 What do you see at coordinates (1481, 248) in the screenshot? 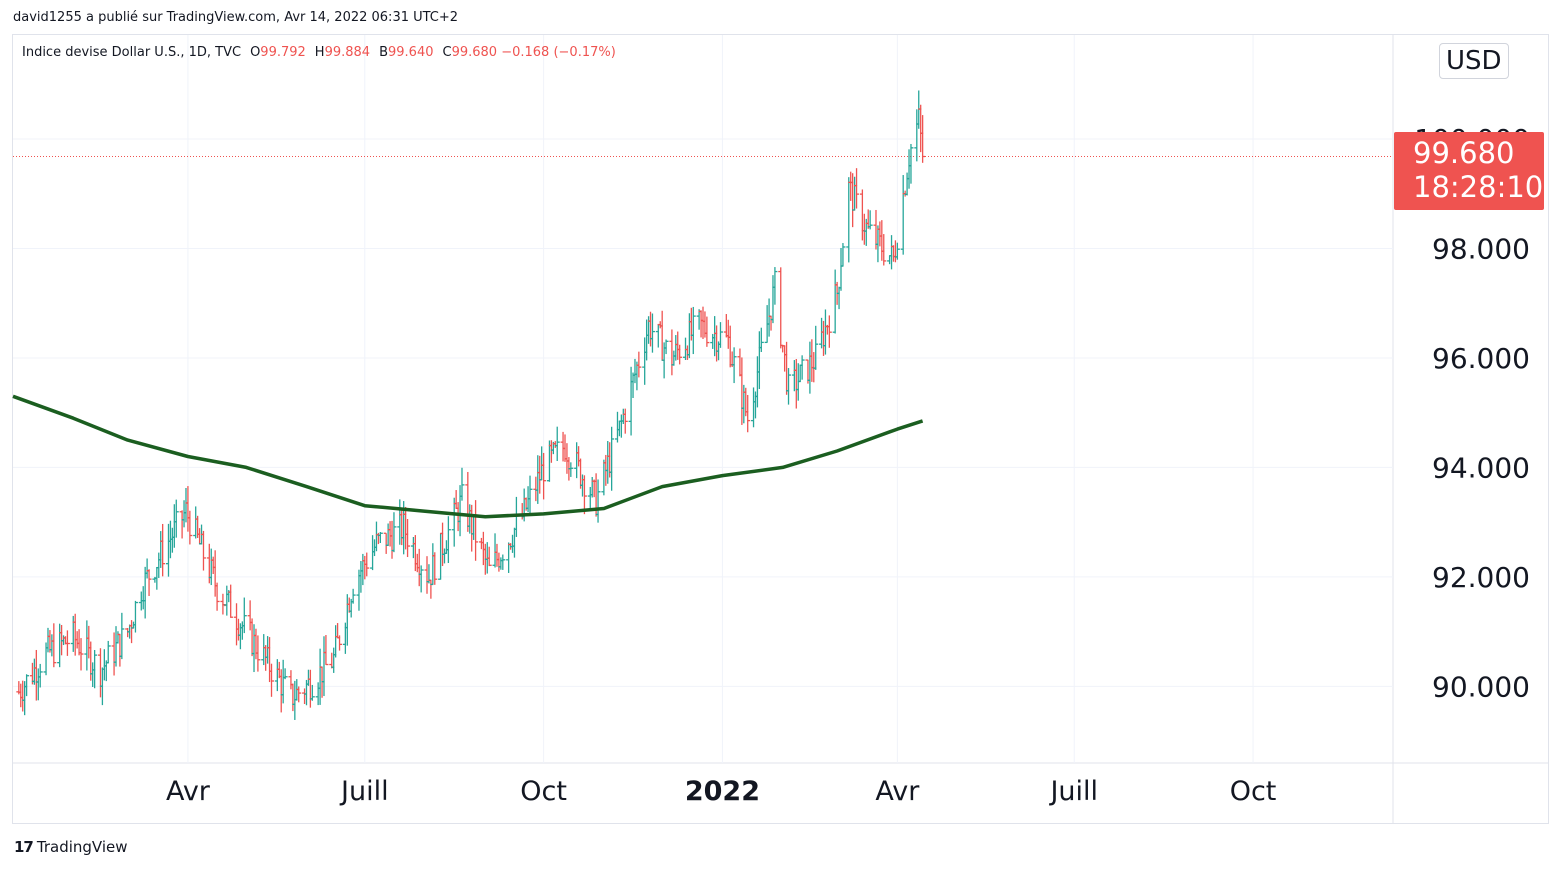
I see `y-tick-label: 98.000` at bounding box center [1481, 248].